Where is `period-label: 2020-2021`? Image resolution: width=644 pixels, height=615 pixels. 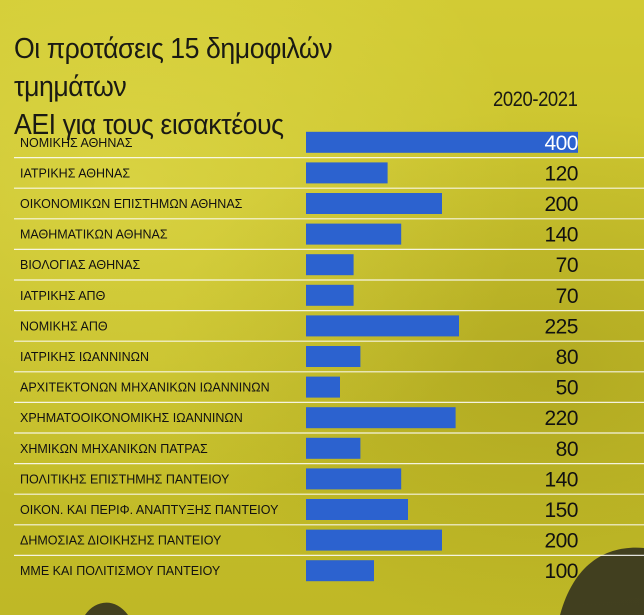
period-label: 2020-2021 is located at coordinates (535, 99).